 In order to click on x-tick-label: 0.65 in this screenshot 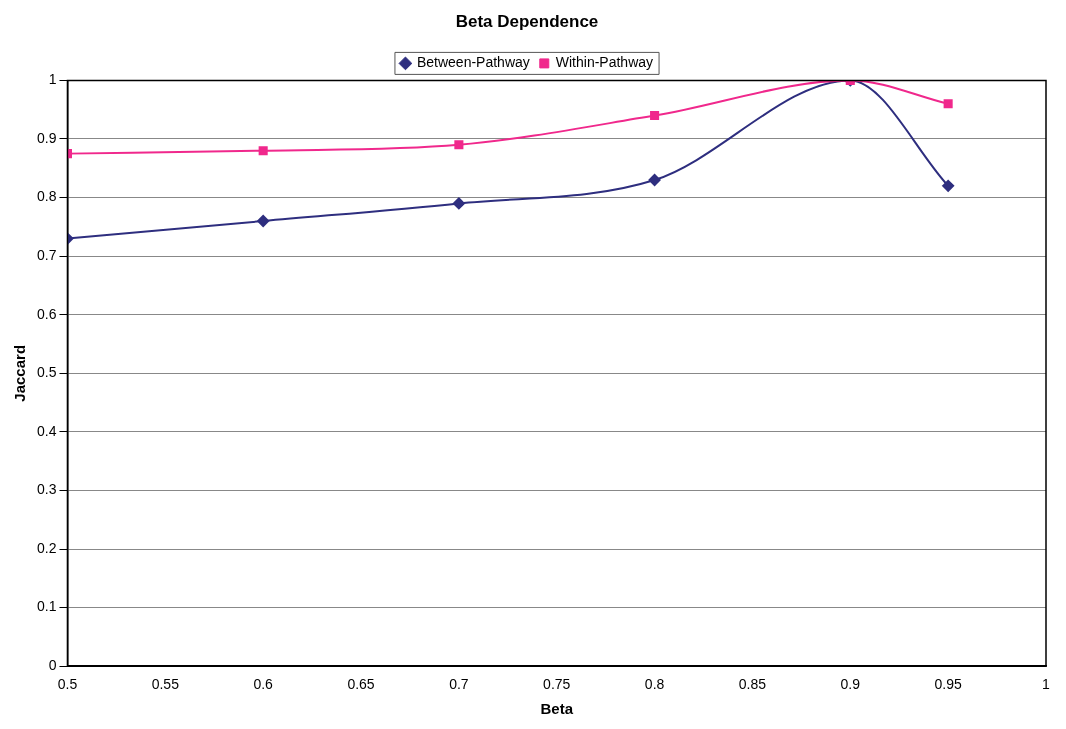, I will do `click(361, 684)`.